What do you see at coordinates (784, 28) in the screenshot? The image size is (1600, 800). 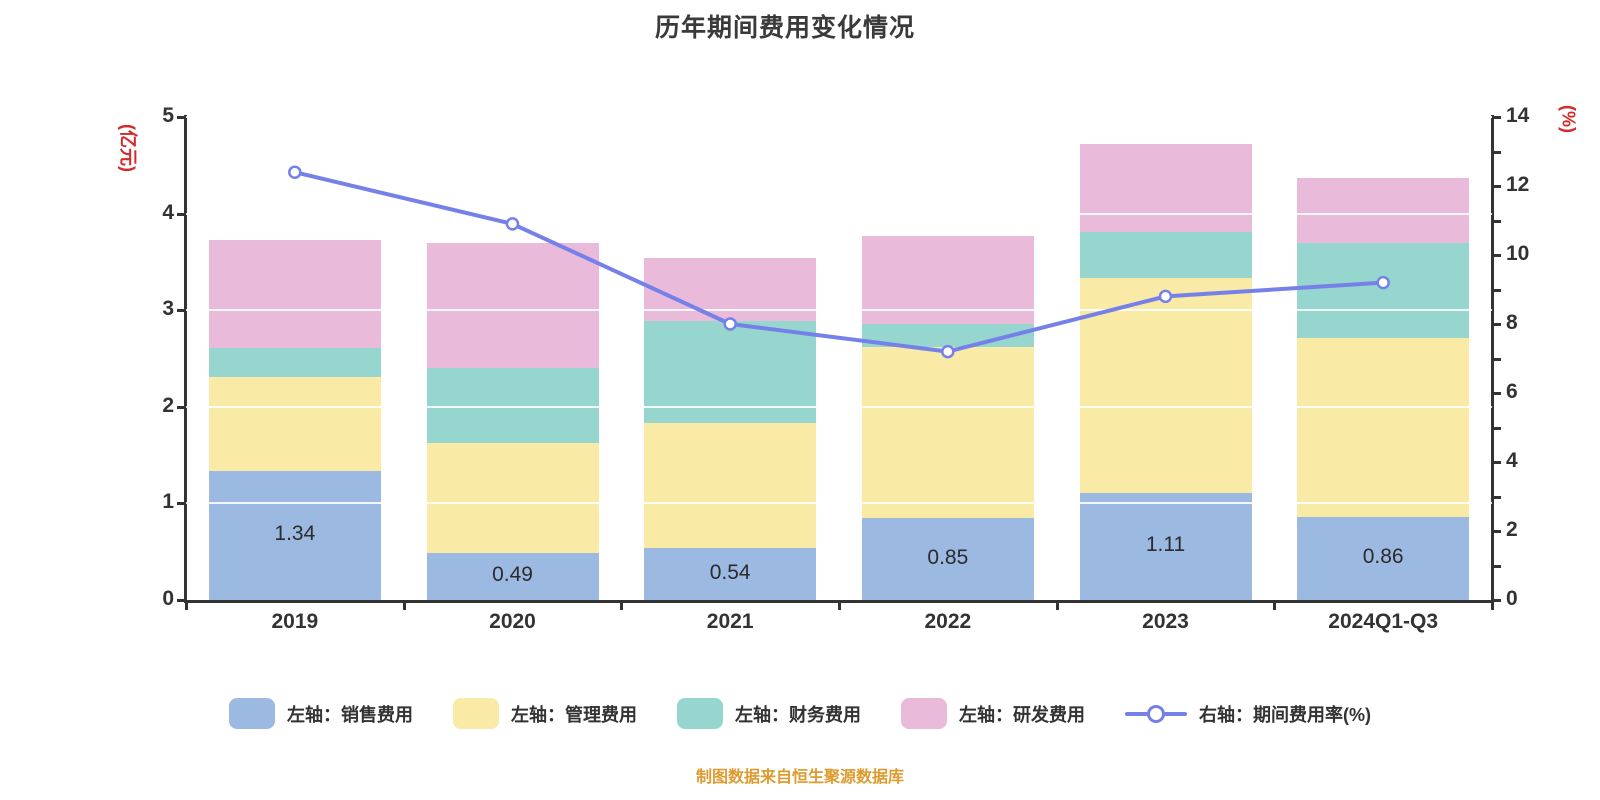 I see `chart-title: 历年期间费用变化情况` at bounding box center [784, 28].